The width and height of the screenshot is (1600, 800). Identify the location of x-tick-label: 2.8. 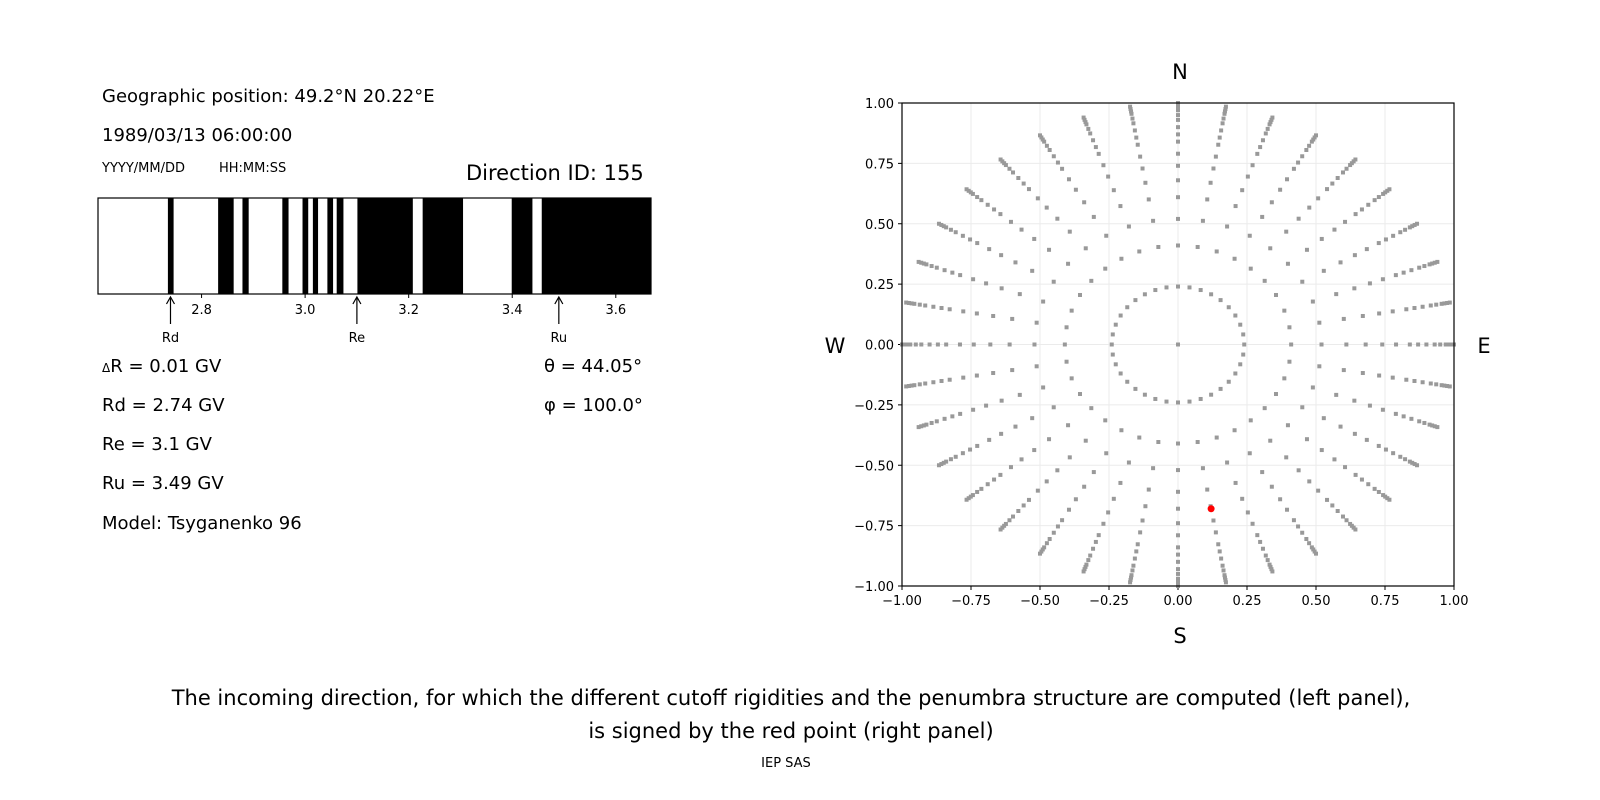
(201, 310).